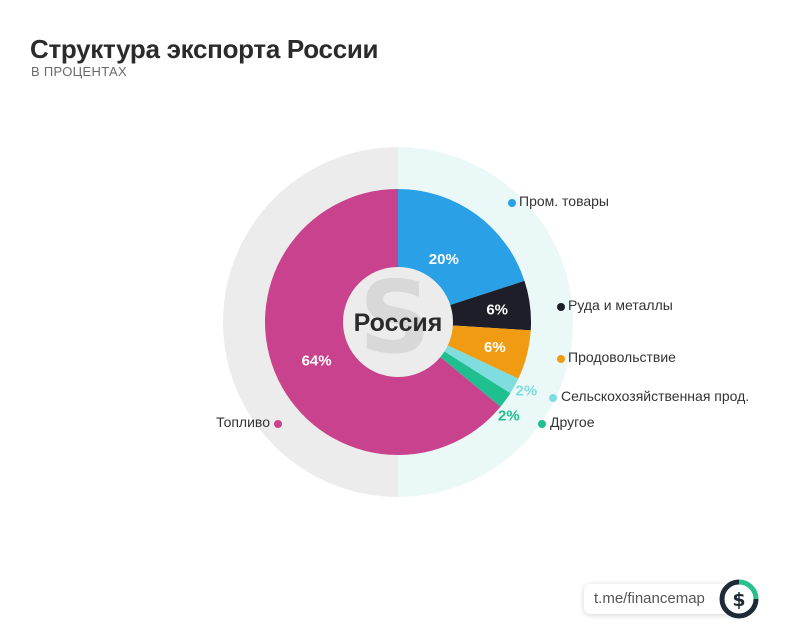  I want to click on data-labels: 20% 6% 6% 2% 2% 64%, so click(420, 338).